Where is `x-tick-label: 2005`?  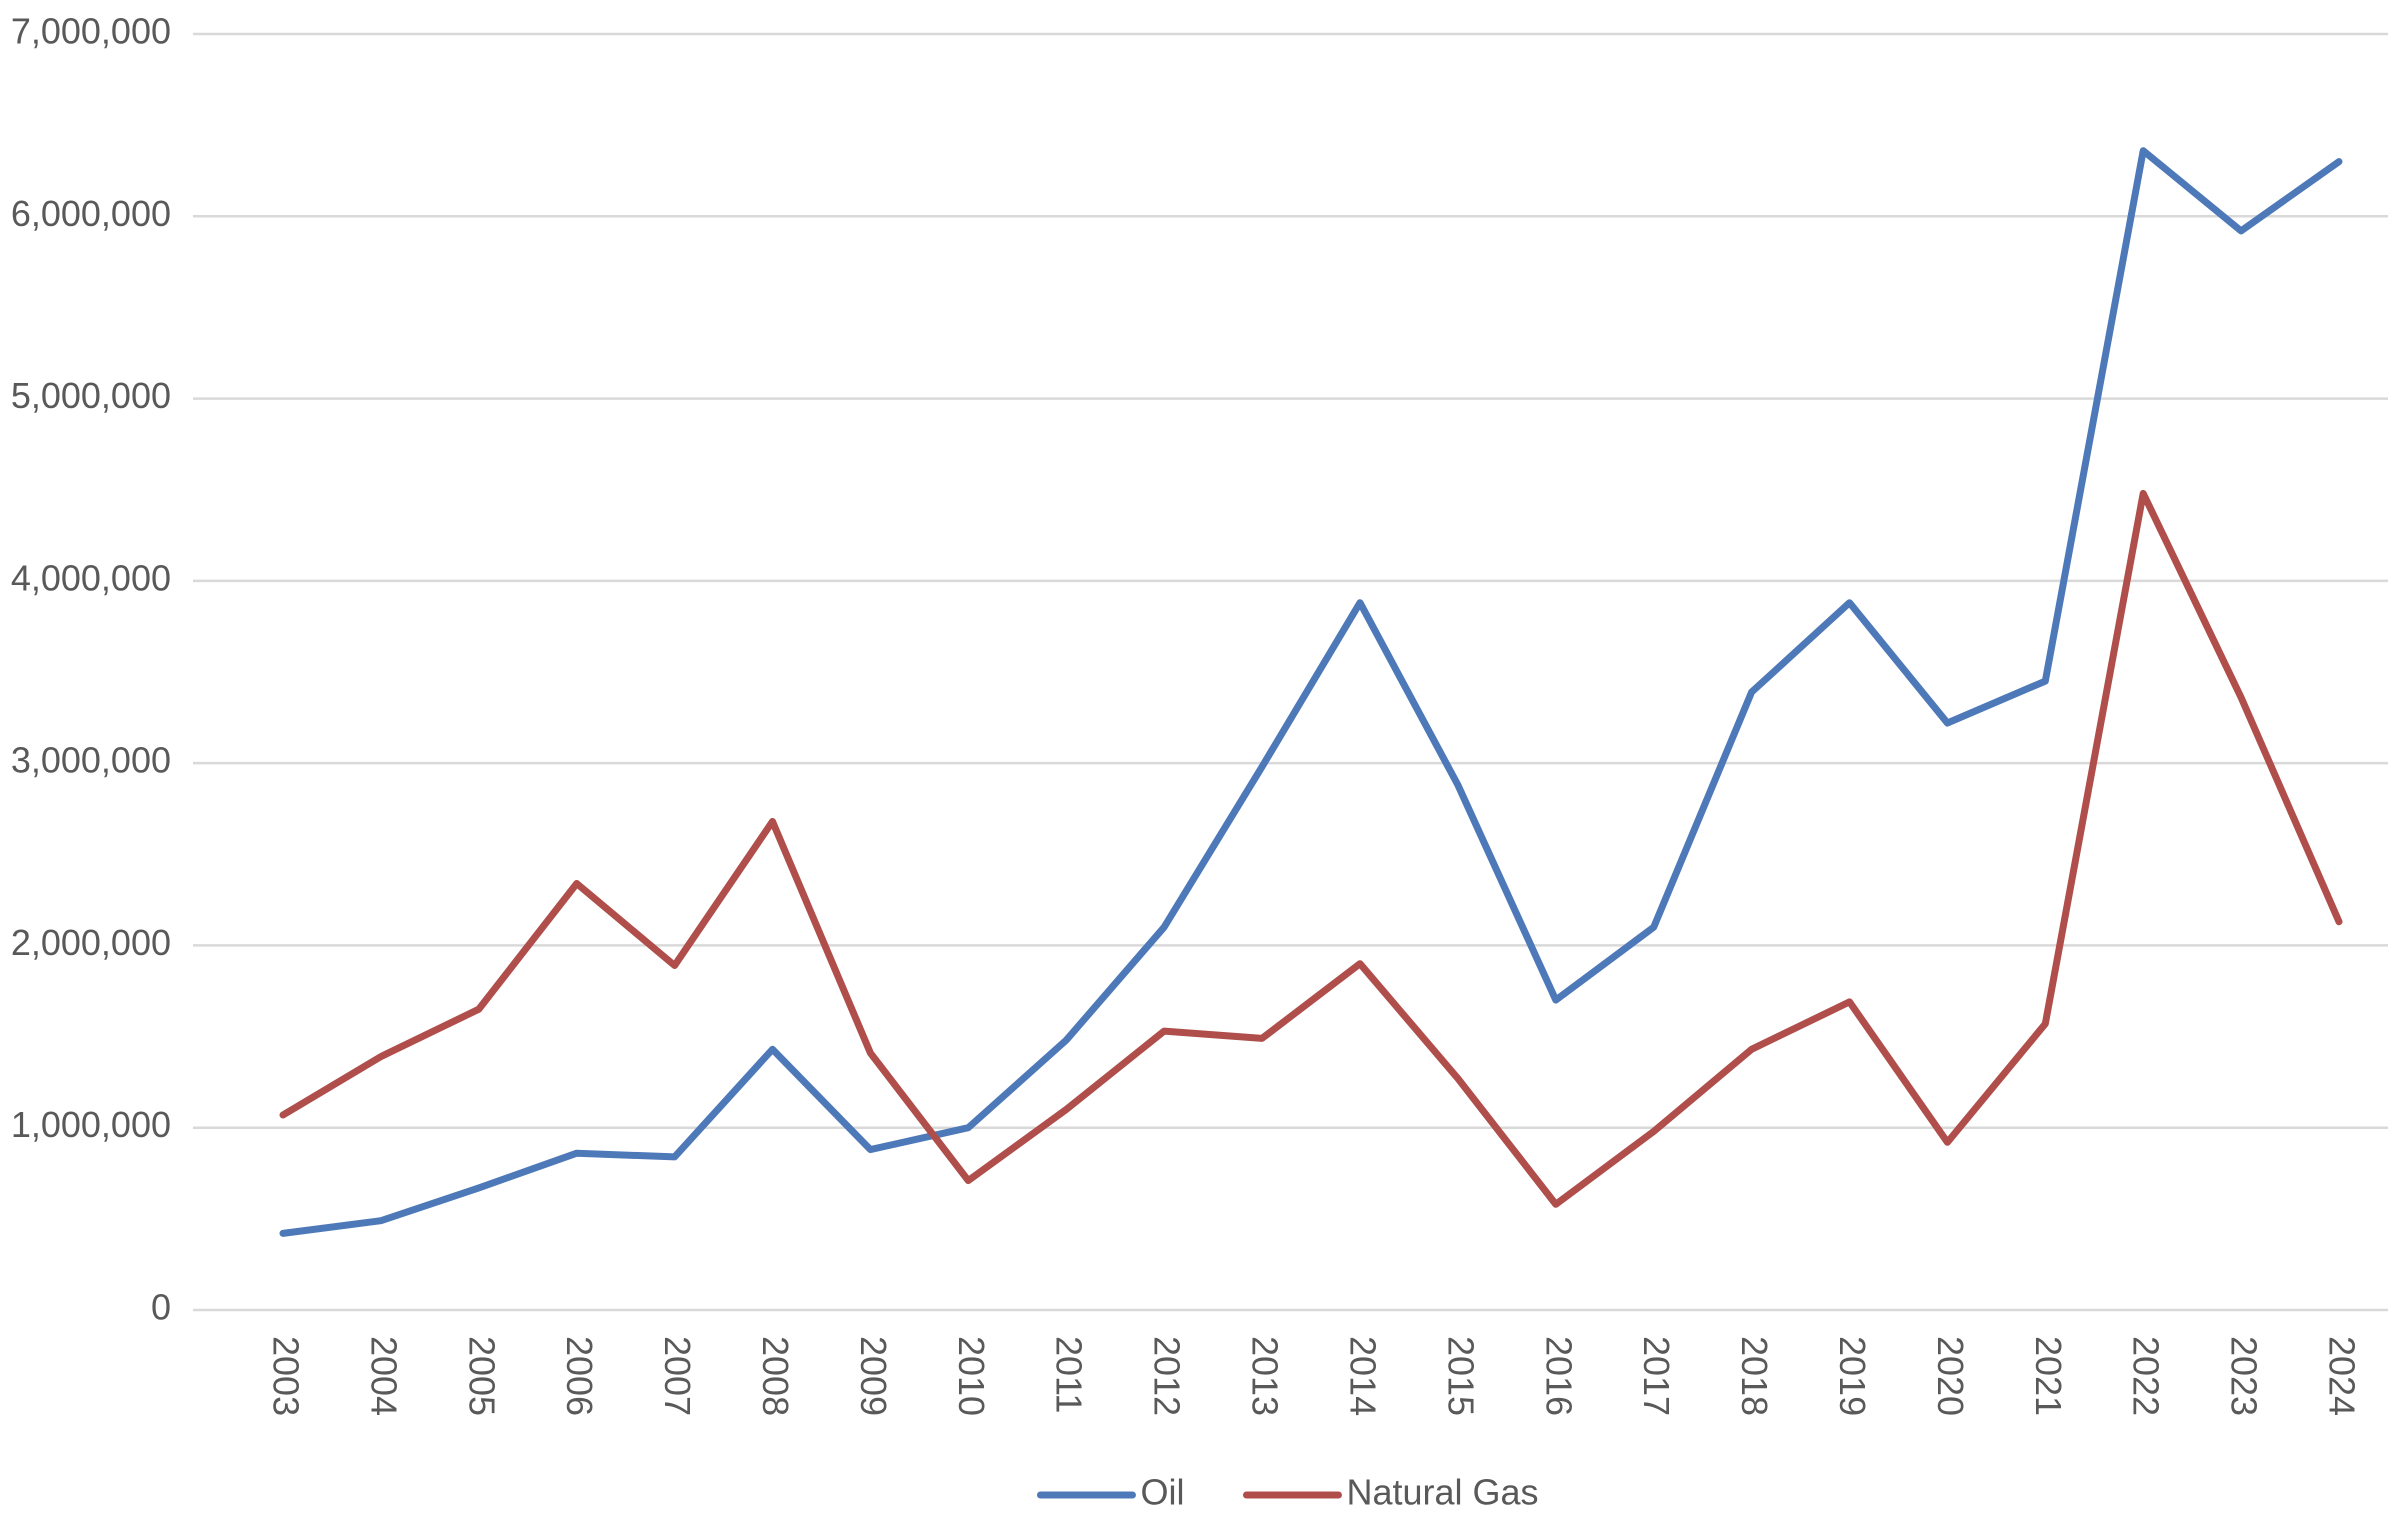
x-tick-label: 2005 is located at coordinates (481, 1376).